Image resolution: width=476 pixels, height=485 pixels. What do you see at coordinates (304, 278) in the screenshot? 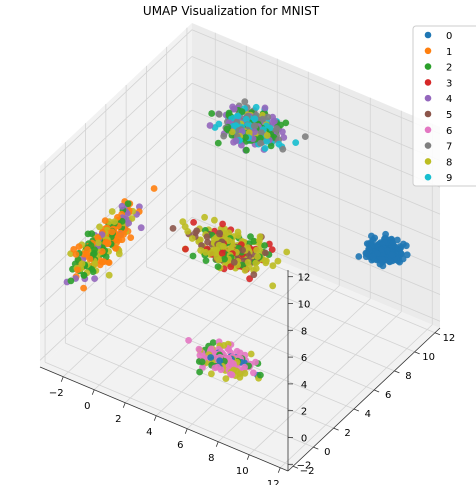
I see `z-tick-label: 12` at bounding box center [304, 278].